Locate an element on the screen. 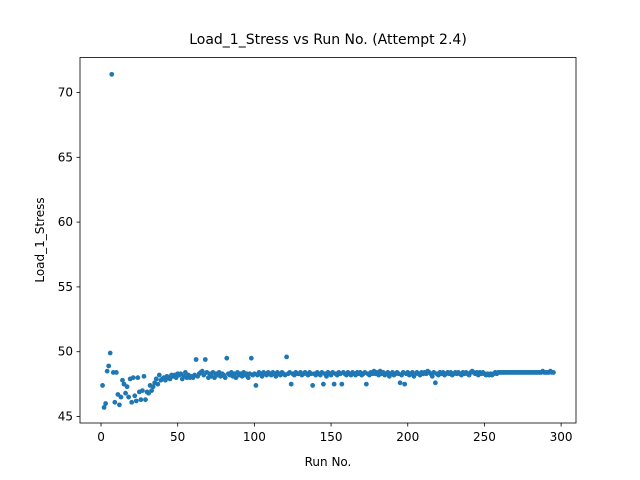  y-tick-label: 65 is located at coordinates (65, 157).